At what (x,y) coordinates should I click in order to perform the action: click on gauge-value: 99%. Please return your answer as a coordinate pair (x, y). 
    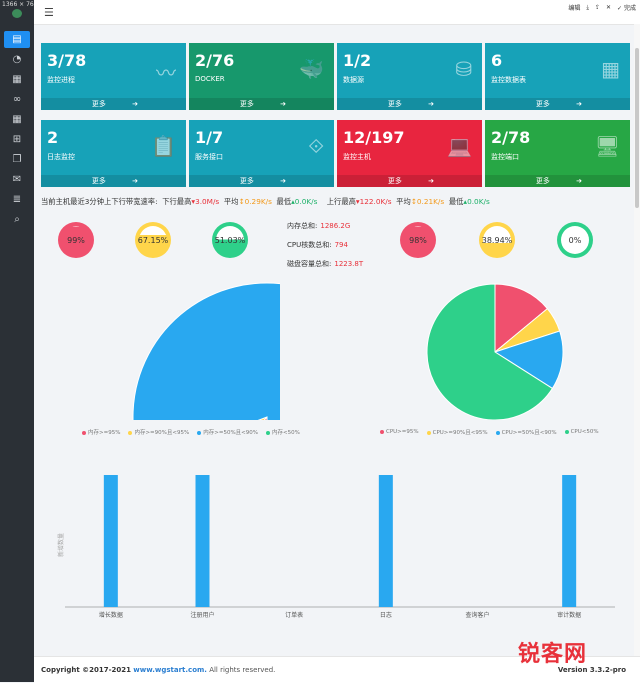
    Looking at the image, I should click on (76, 240).